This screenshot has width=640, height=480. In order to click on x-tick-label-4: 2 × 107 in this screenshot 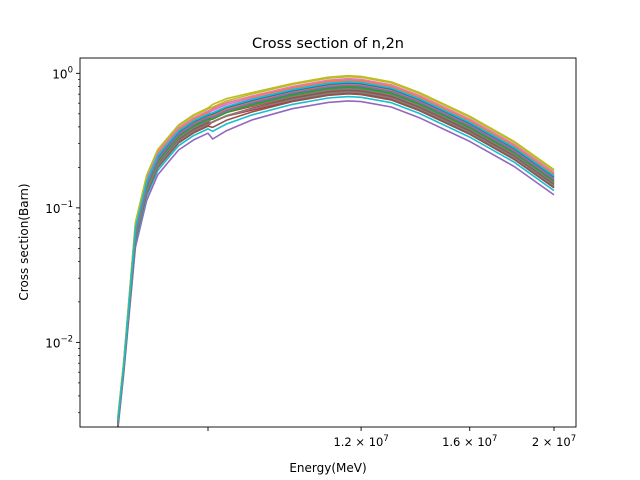, I will do `click(554, 441)`.